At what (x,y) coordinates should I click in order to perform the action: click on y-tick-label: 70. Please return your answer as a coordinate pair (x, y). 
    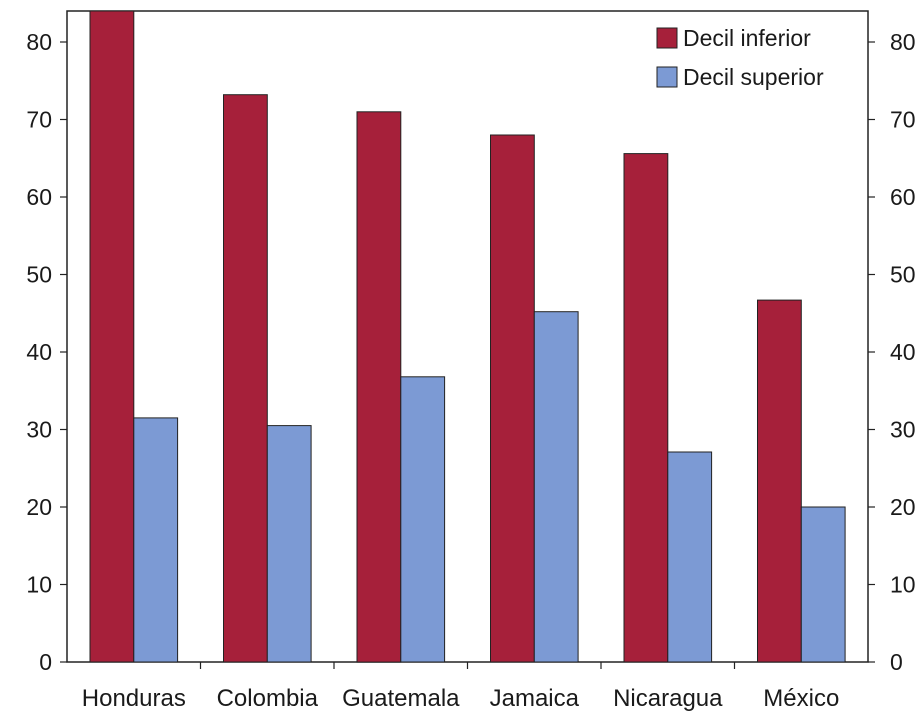
    Looking at the image, I should click on (39, 120).